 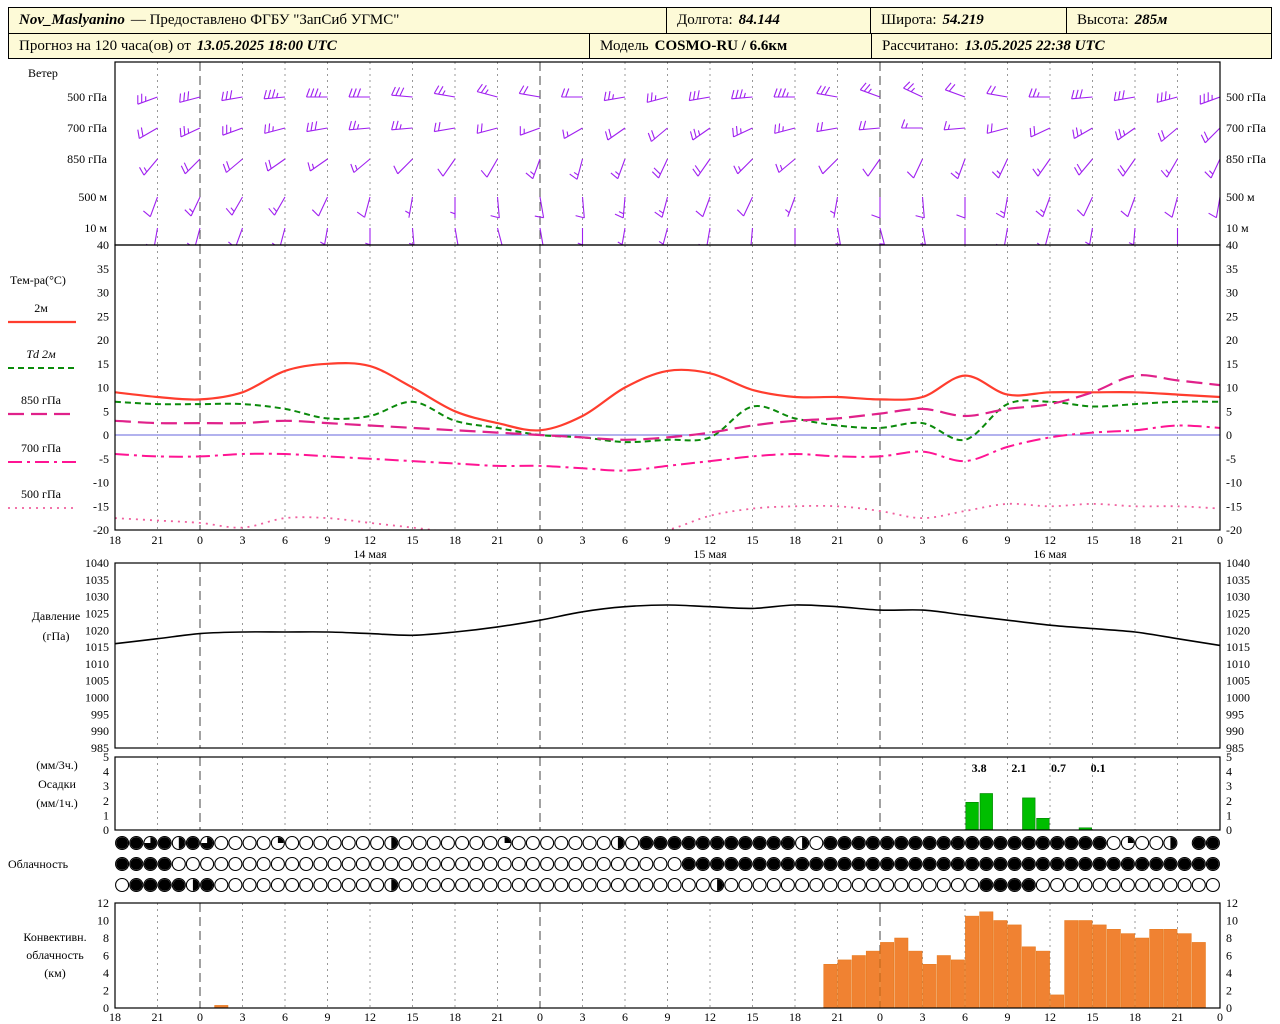 What do you see at coordinates (923, 1017) in the screenshot?
I see `time-tick-label-bottom: 3` at bounding box center [923, 1017].